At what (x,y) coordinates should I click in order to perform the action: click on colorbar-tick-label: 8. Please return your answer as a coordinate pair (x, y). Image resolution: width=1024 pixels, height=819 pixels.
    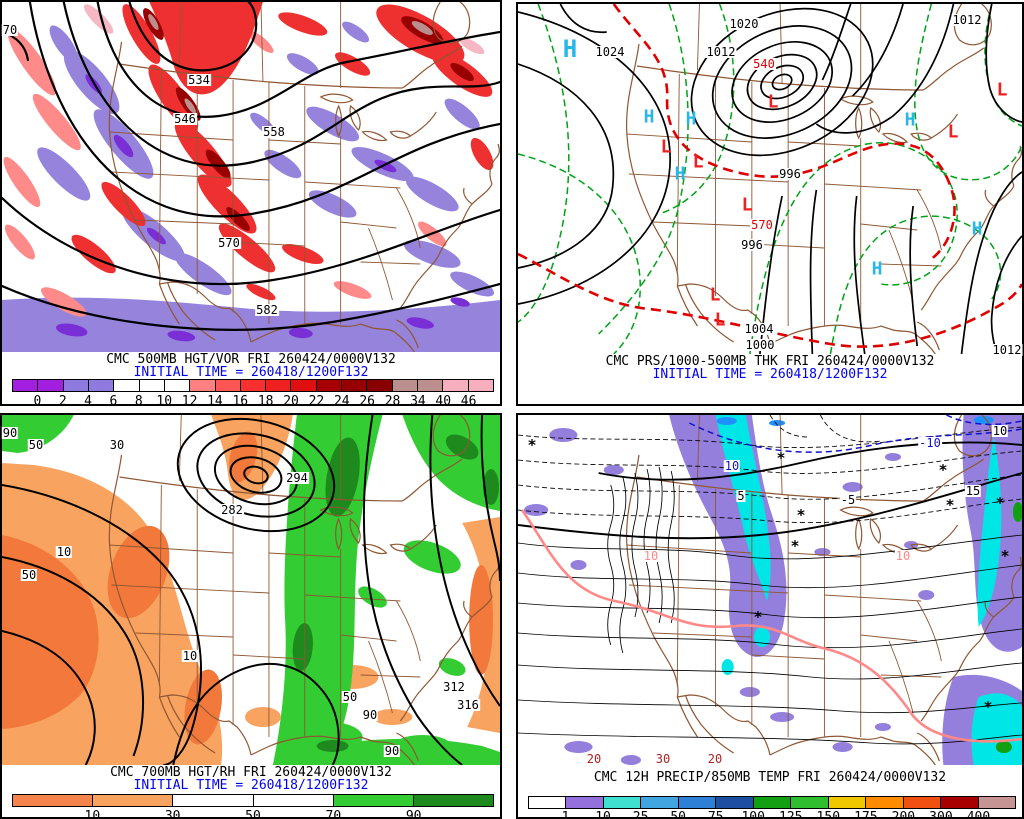
    Looking at the image, I should click on (138, 401).